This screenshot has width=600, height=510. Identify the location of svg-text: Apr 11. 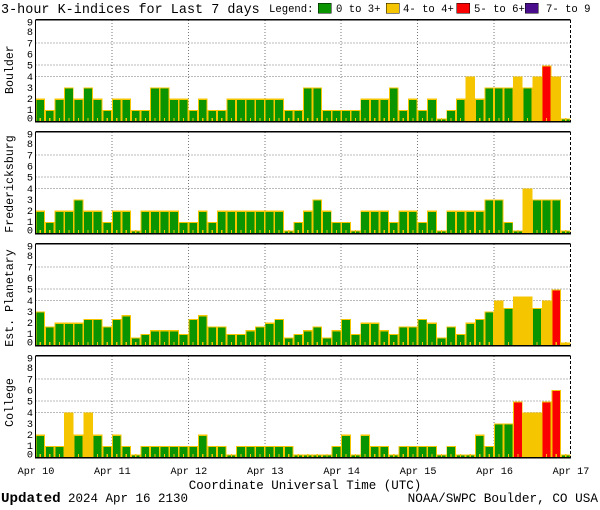
(112, 472).